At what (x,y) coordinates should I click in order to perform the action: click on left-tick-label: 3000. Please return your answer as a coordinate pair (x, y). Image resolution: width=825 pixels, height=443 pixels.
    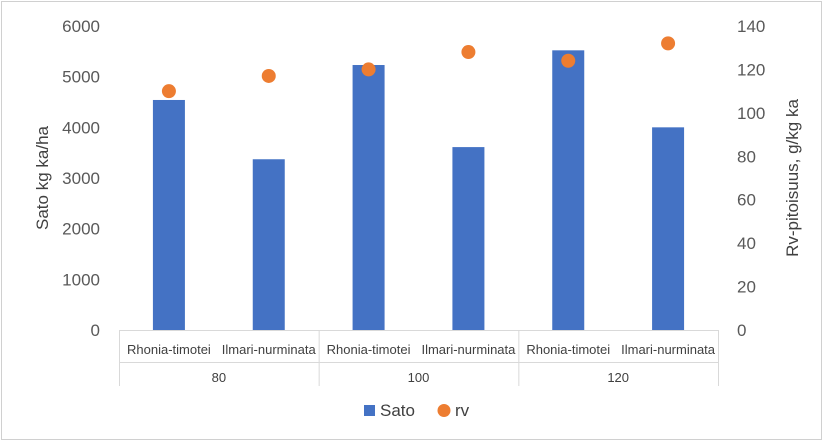
    Looking at the image, I should click on (81, 178).